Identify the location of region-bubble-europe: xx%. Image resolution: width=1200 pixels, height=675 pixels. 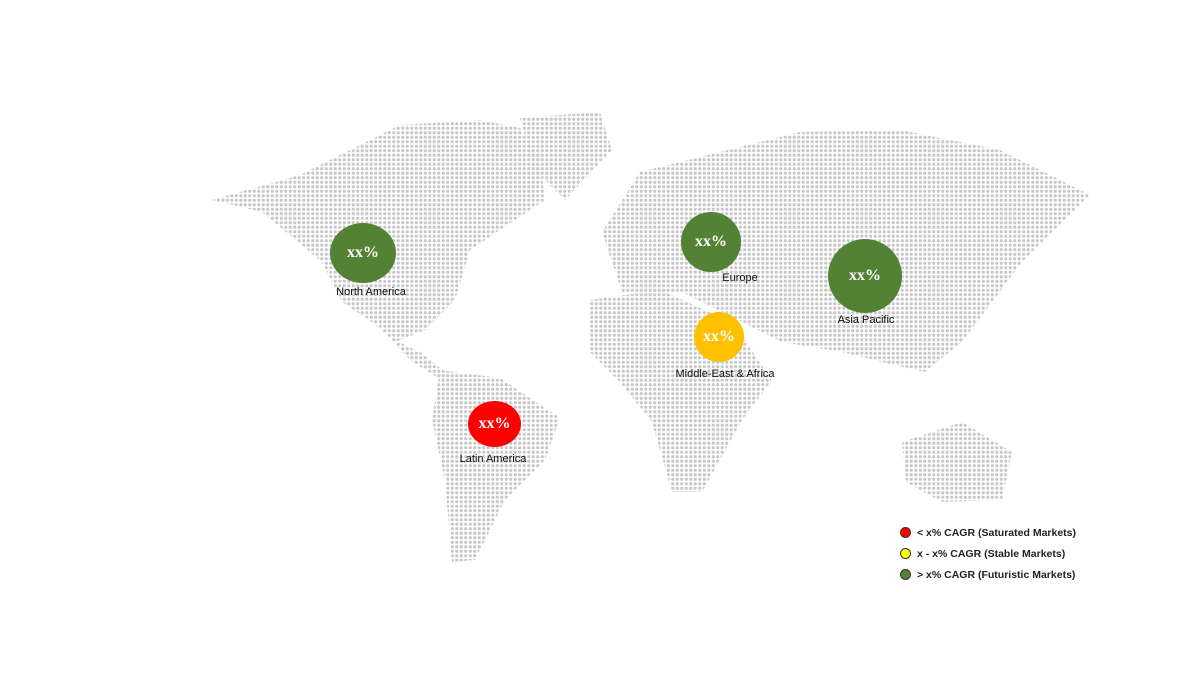
(711, 242).